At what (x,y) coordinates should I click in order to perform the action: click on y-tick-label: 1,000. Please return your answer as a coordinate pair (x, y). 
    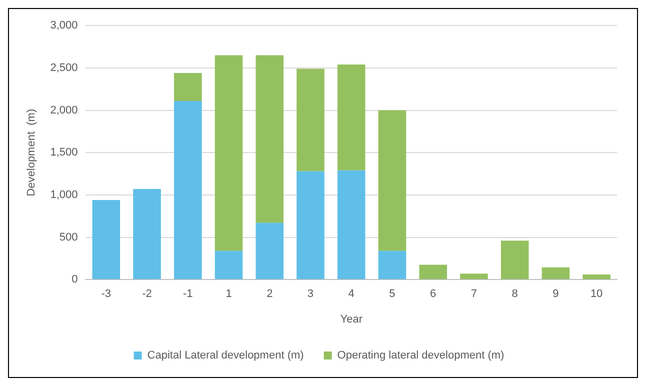
    Looking at the image, I should click on (64, 194).